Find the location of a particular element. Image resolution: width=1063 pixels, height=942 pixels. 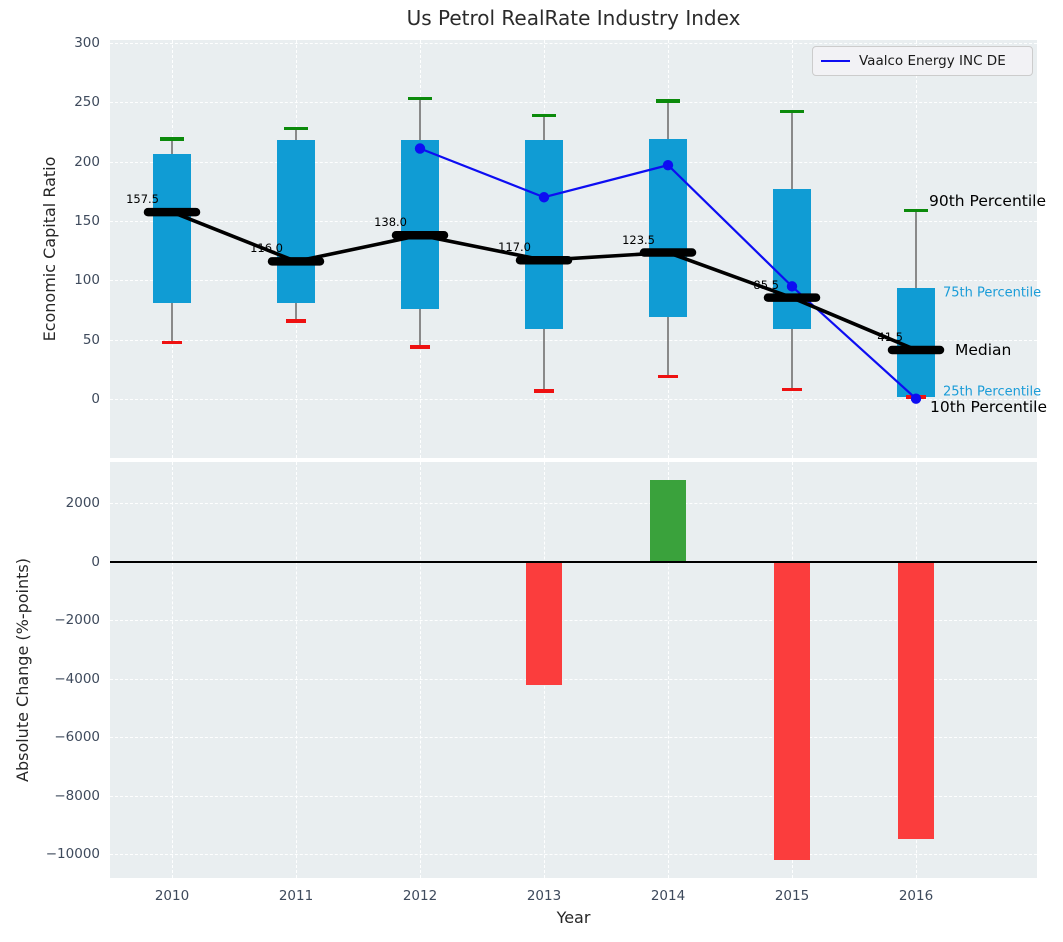

median-value-label: 157.5 is located at coordinates (142, 199).